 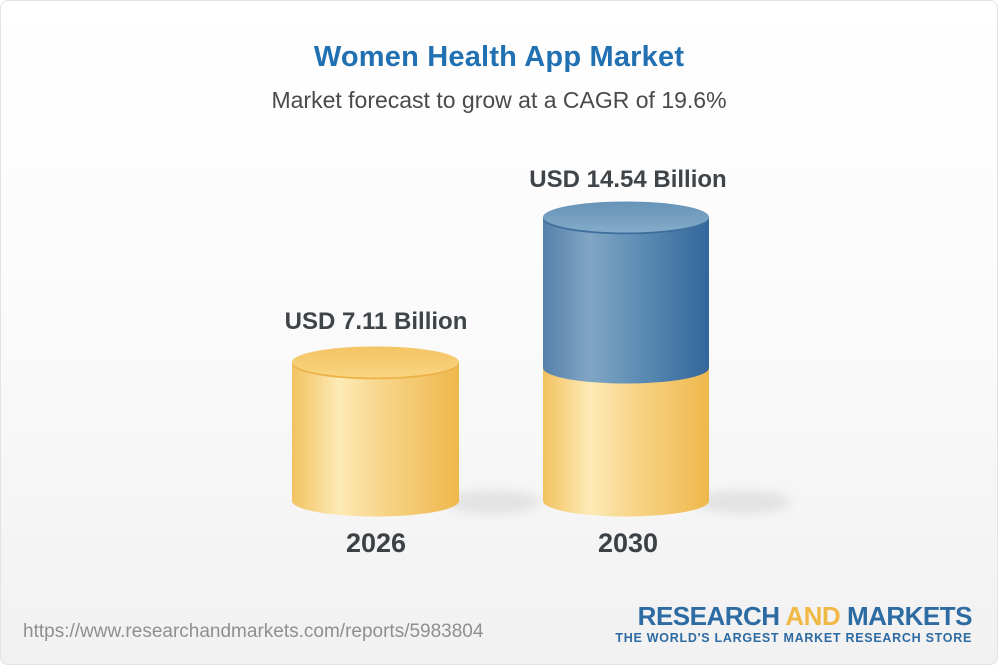 What do you see at coordinates (909, 616) in the screenshot?
I see `logo-markets: MARKETS` at bounding box center [909, 616].